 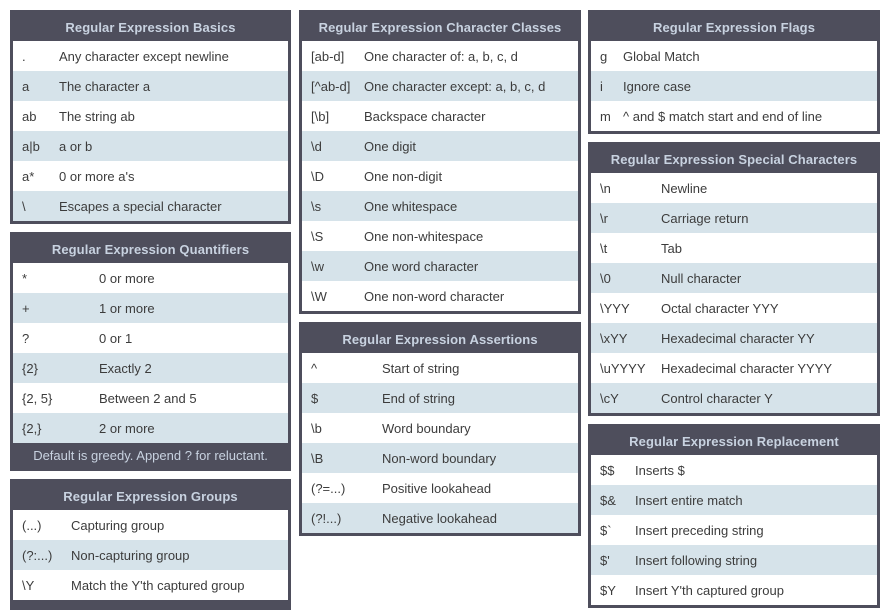 What do you see at coordinates (37, 555) in the screenshot?
I see `regex-term: (?:...)` at bounding box center [37, 555].